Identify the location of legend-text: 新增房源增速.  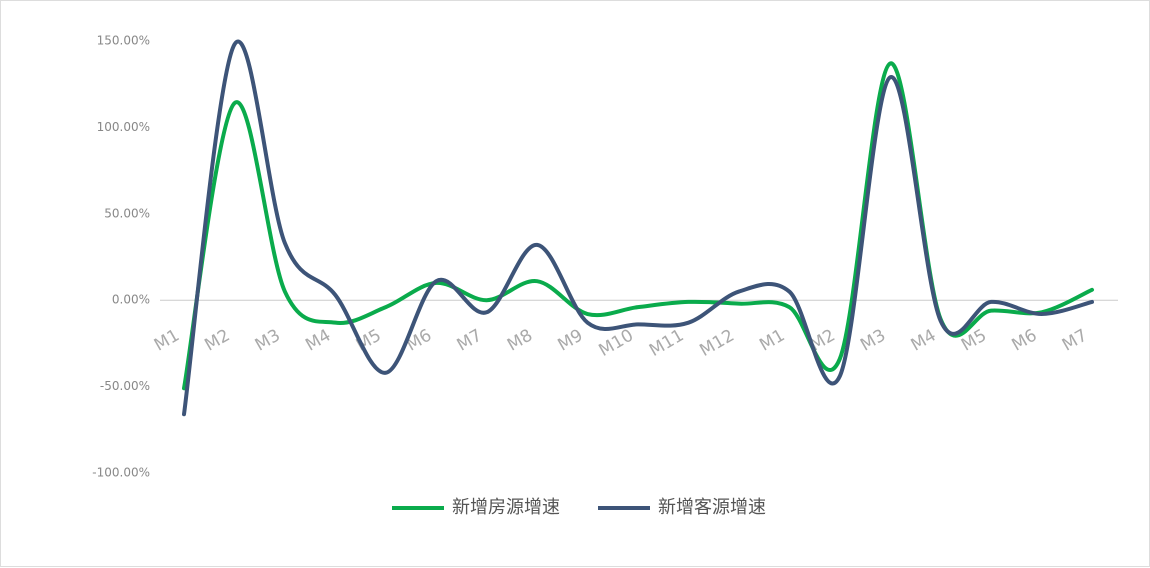
(506, 507).